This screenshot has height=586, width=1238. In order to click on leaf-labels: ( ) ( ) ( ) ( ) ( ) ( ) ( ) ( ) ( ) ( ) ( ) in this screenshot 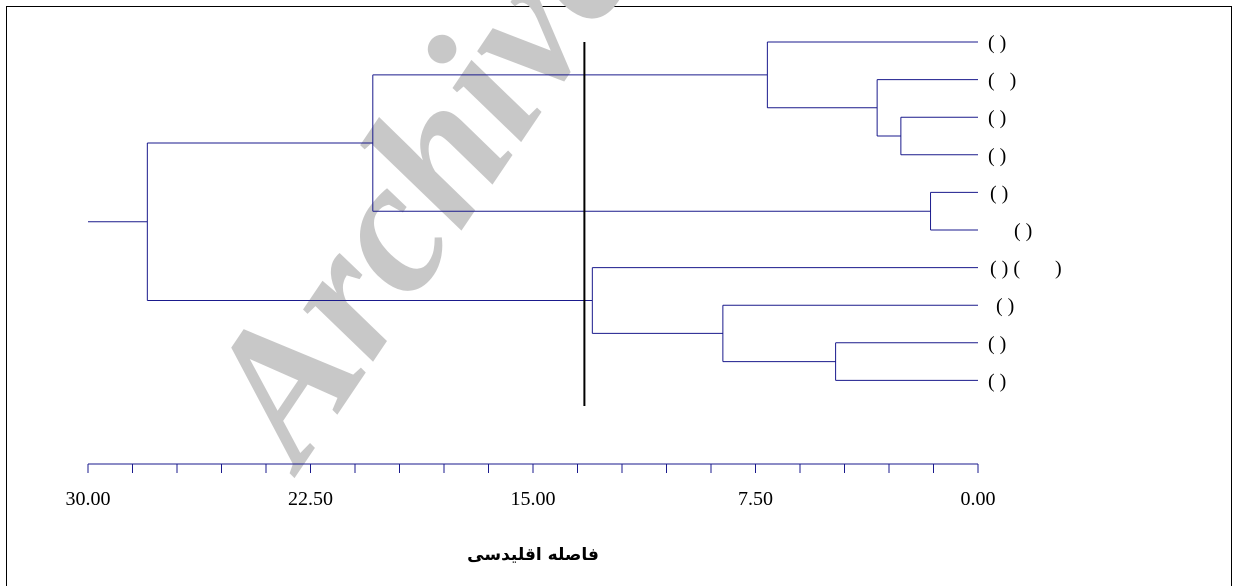, I will do `click(1025, 212)`.